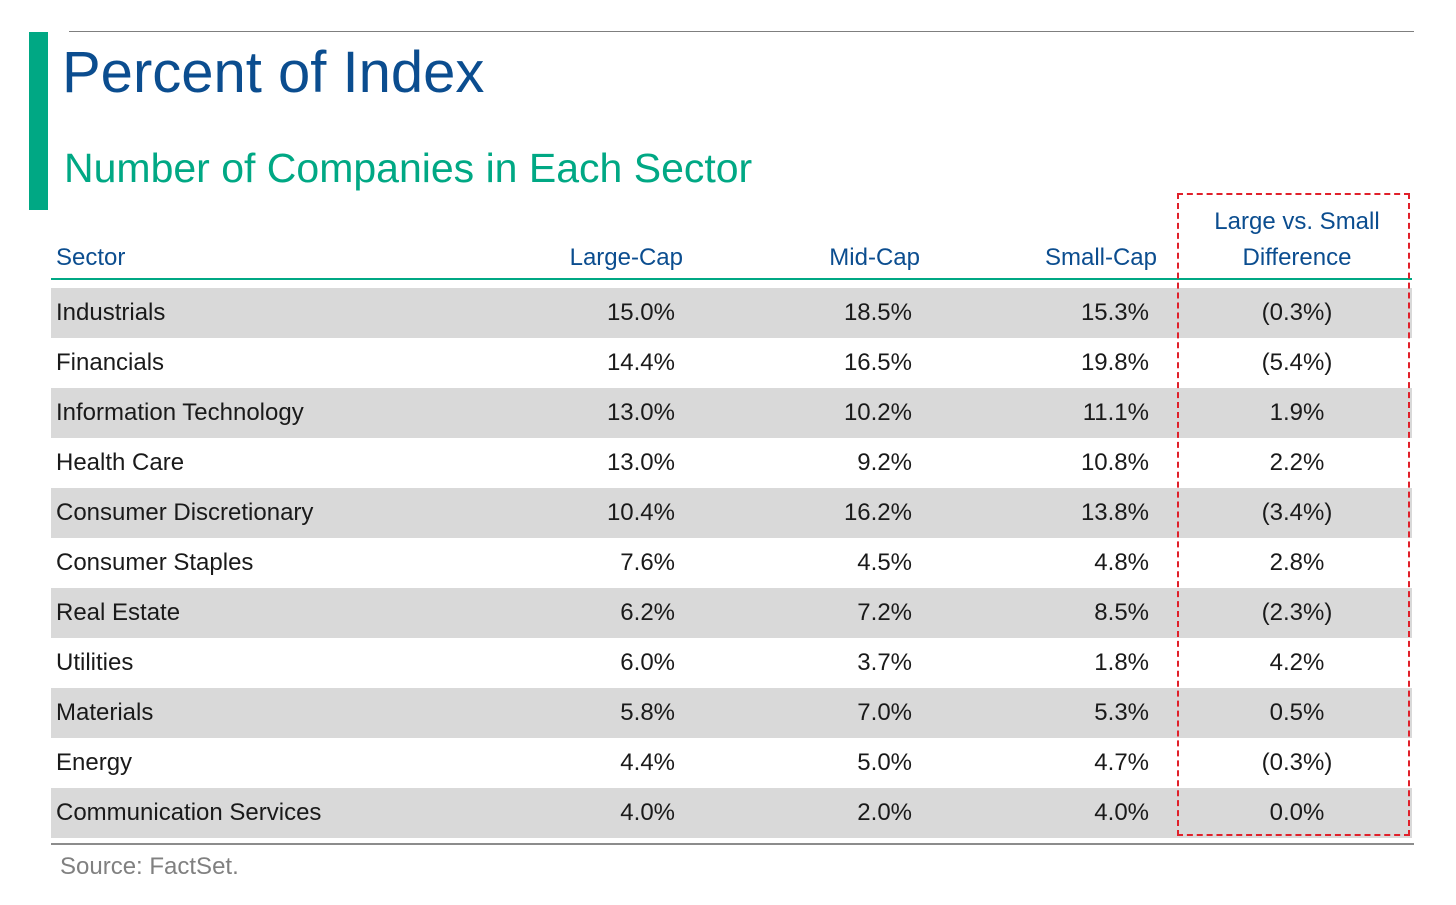 The height and width of the screenshot is (905, 1456). Describe the element at coordinates (149, 866) in the screenshot. I see `source-note: Source: FactSet.` at that location.